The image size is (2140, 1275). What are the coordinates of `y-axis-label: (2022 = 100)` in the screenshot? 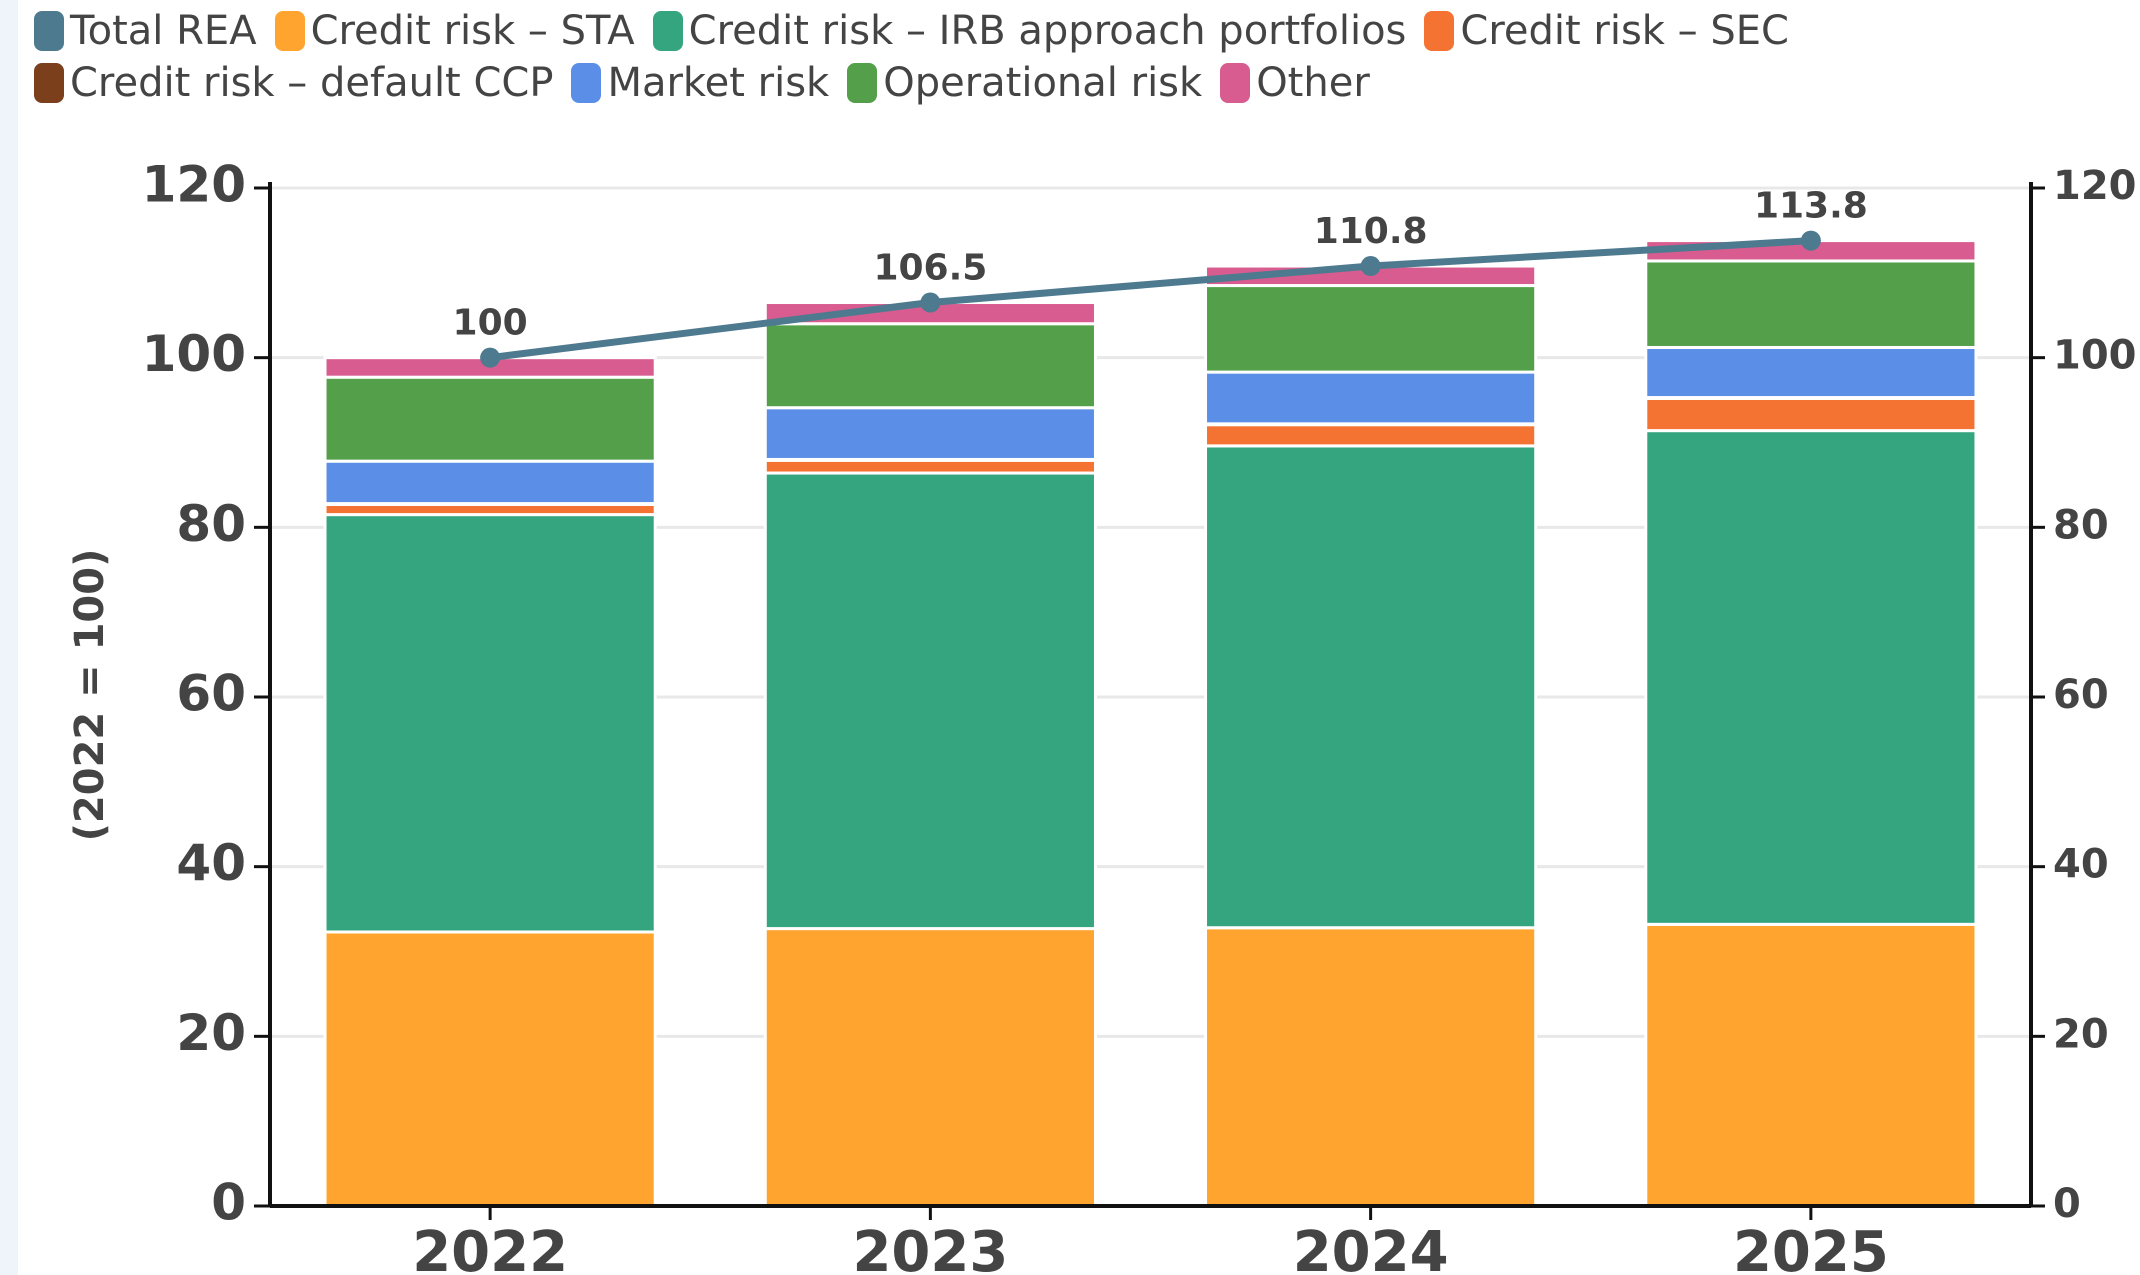 It's located at (90, 695).